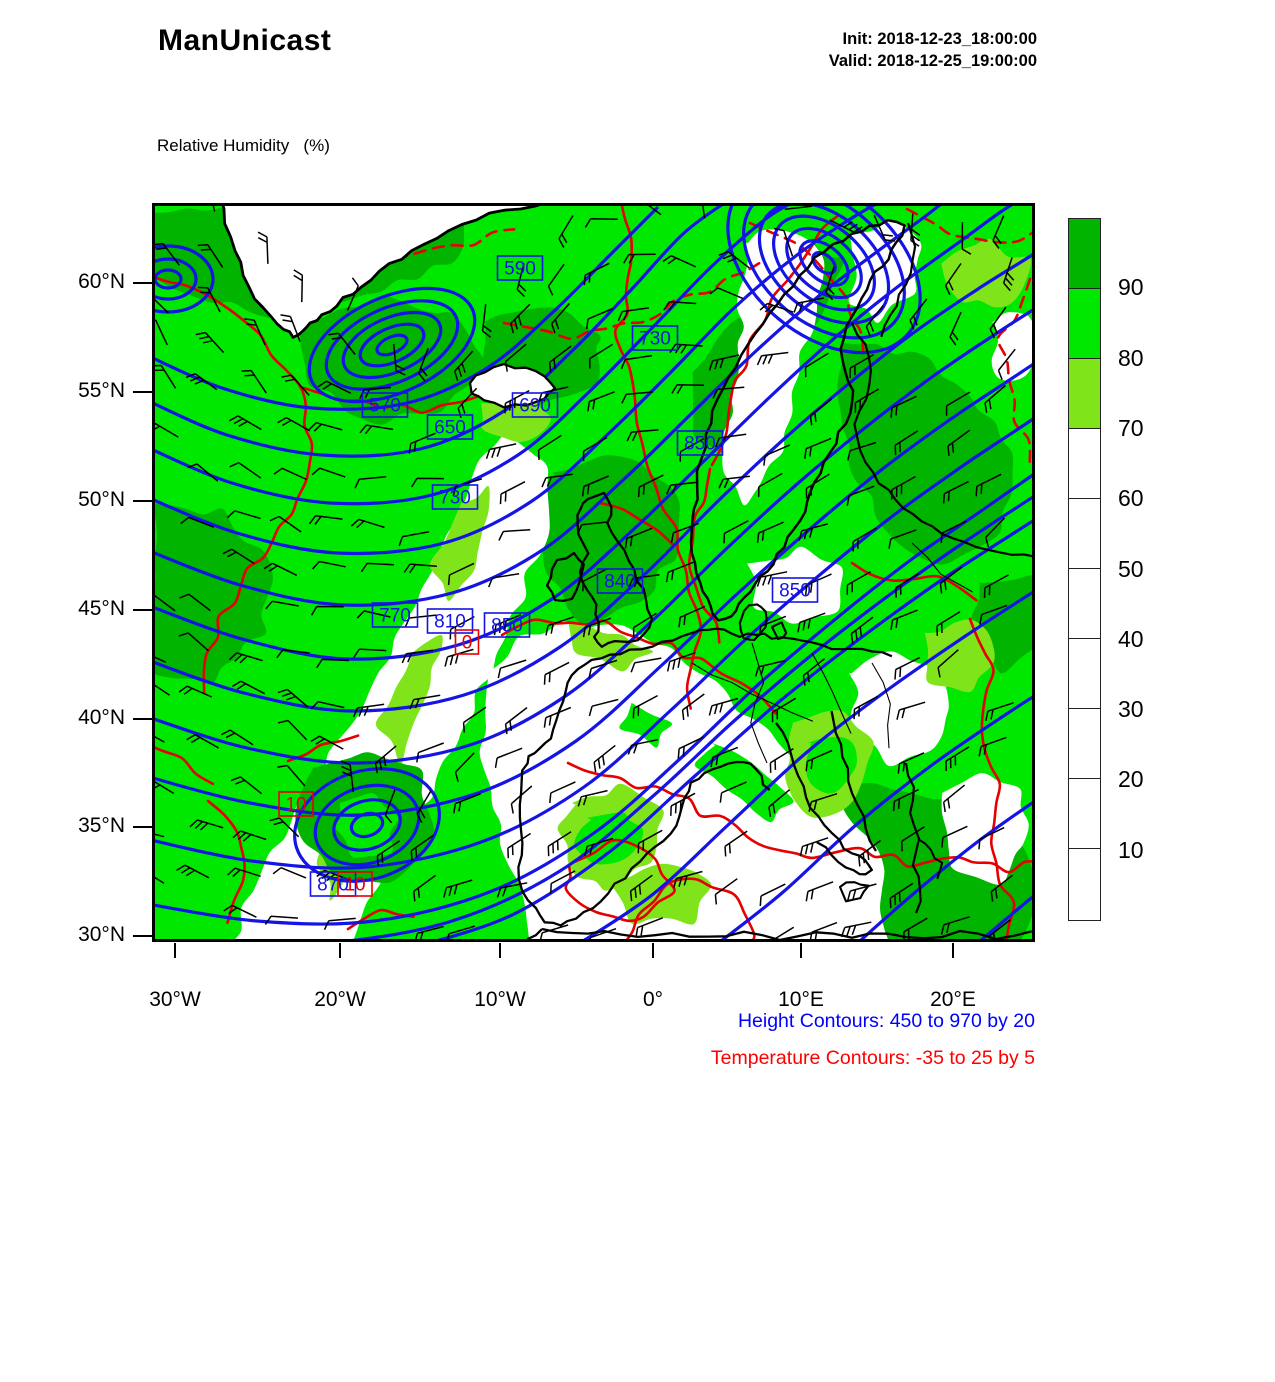  What do you see at coordinates (1131, 568) in the screenshot?
I see `colorbar-tick-label: 50` at bounding box center [1131, 568].